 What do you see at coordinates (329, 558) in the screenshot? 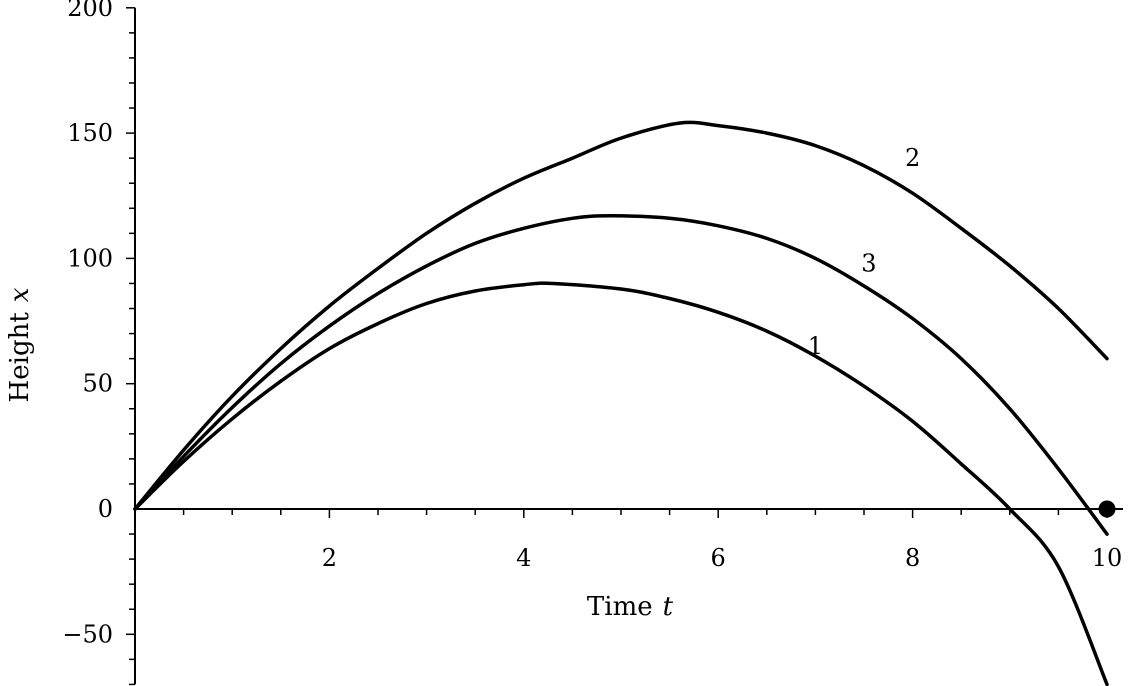
I see `x-tick-label: 2` at bounding box center [329, 558].